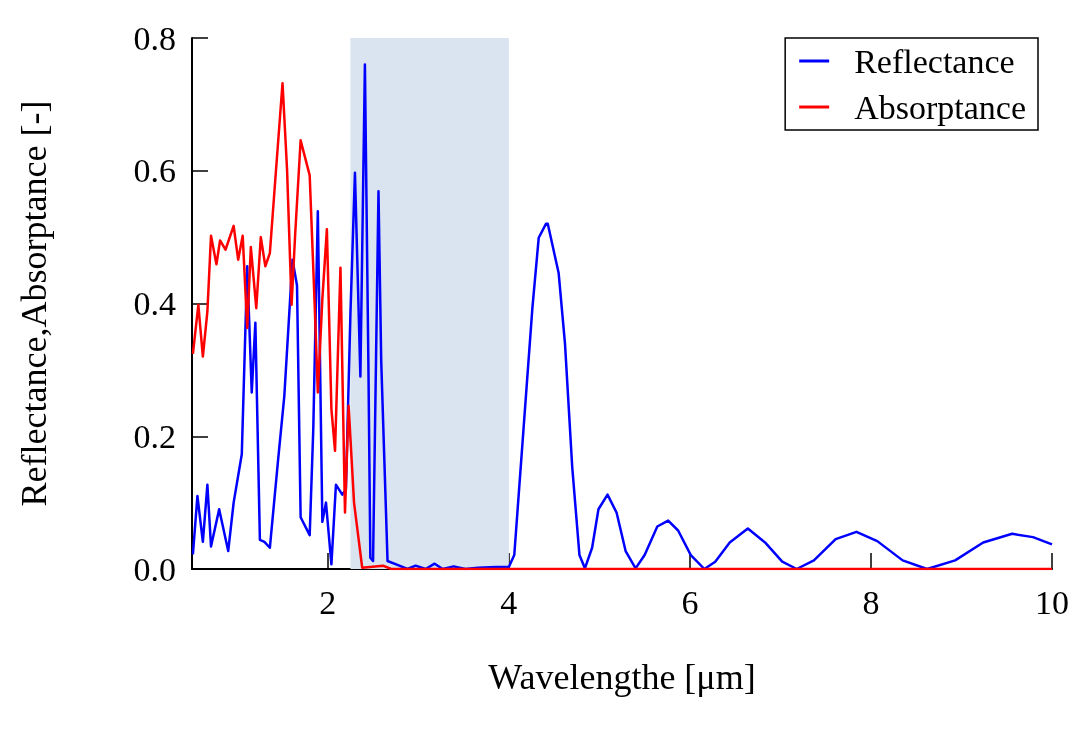 The height and width of the screenshot is (731, 1091). What do you see at coordinates (690, 602) in the screenshot?
I see `x-tick-label: 6` at bounding box center [690, 602].